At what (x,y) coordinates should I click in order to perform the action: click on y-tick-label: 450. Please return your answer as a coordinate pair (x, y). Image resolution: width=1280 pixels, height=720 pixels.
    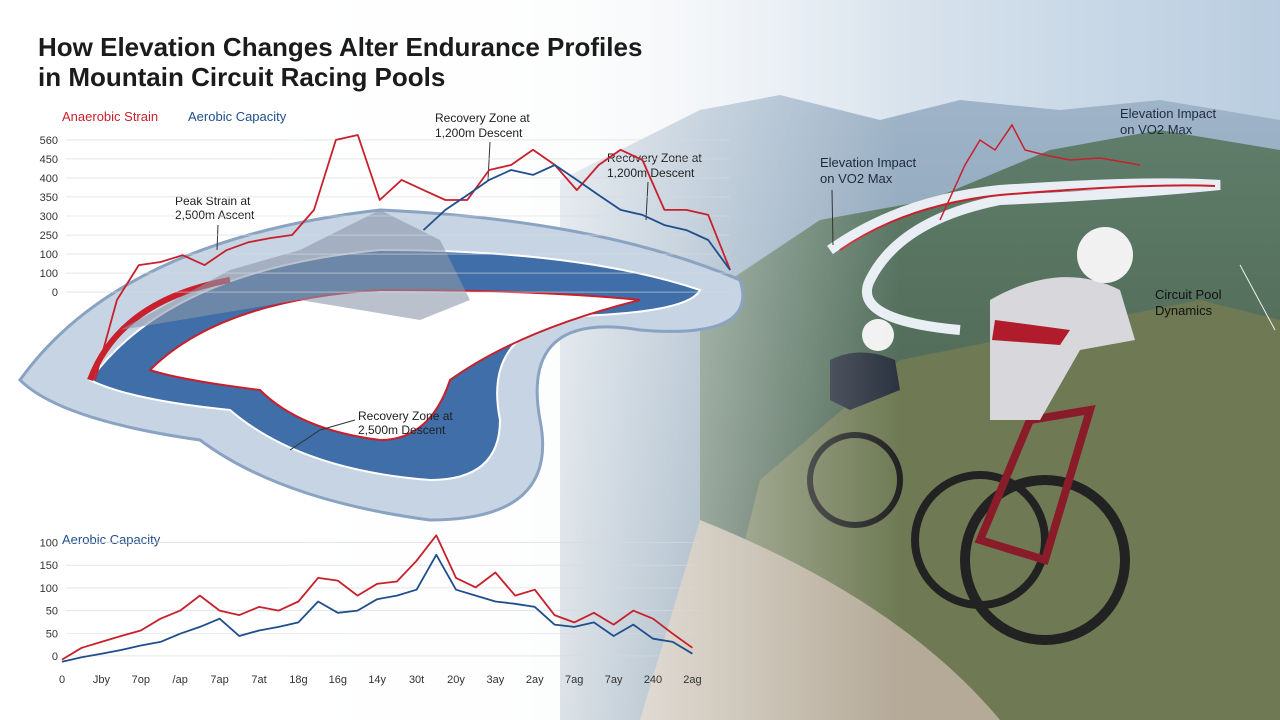
    Looking at the image, I should click on (49, 160).